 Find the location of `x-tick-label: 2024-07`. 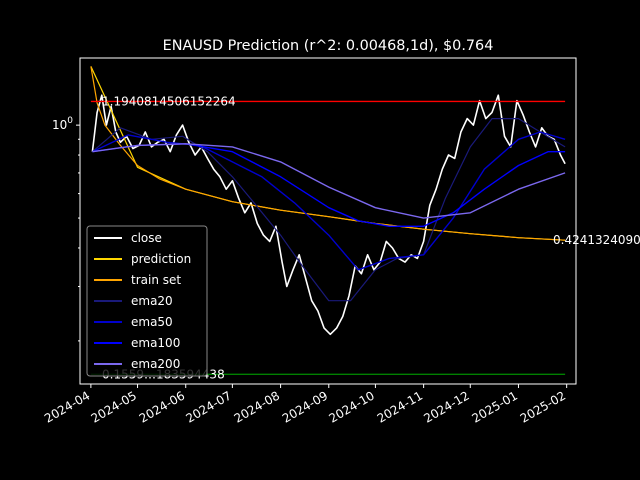

x-tick-label: 2024-07 is located at coordinates (208, 406).